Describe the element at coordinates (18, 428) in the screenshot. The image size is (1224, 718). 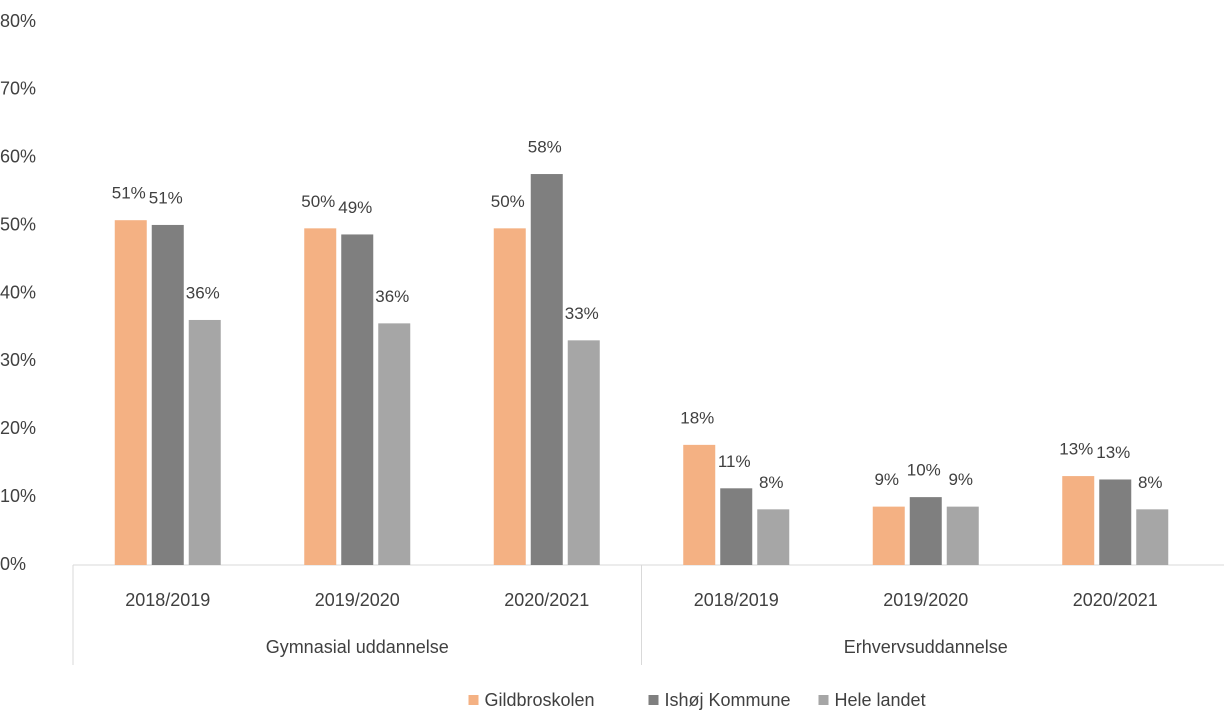
I see `y-tick-label: 20%` at that location.